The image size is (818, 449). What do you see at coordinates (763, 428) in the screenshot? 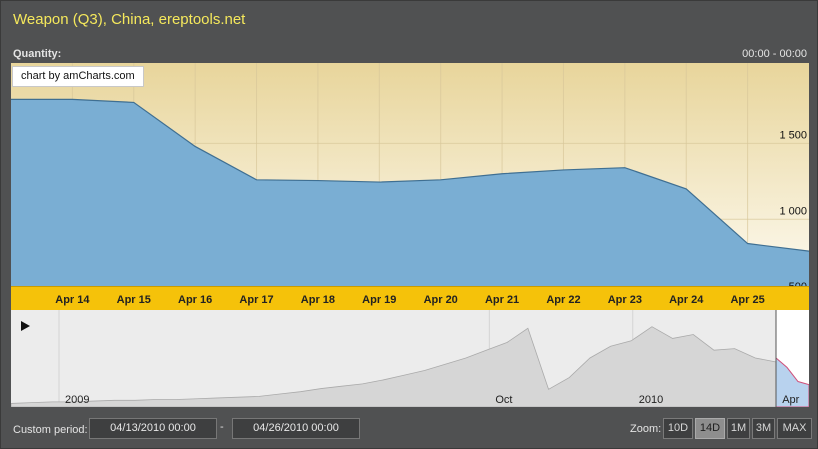
I see `zoom-3m-button: 3M` at bounding box center [763, 428].